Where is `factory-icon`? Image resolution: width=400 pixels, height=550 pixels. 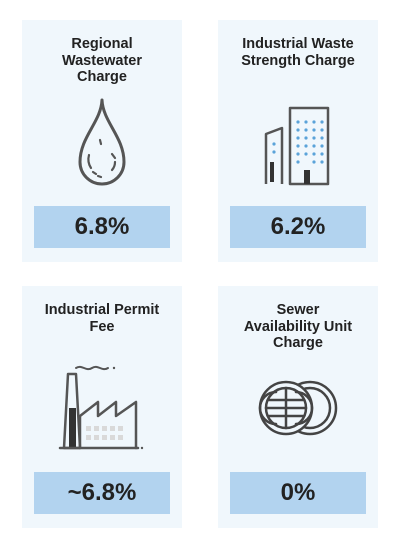
factory-icon is located at coordinates (102, 408).